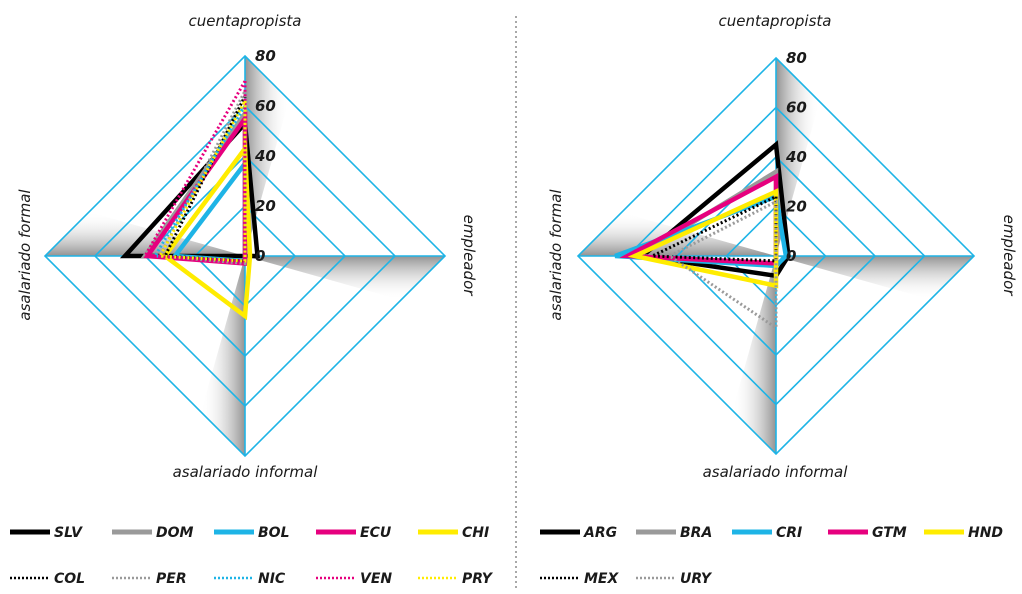 This screenshot has width=1022, height=594. What do you see at coordinates (354, 533) in the screenshot?
I see `legend-item-ecu: ECU` at bounding box center [354, 533].